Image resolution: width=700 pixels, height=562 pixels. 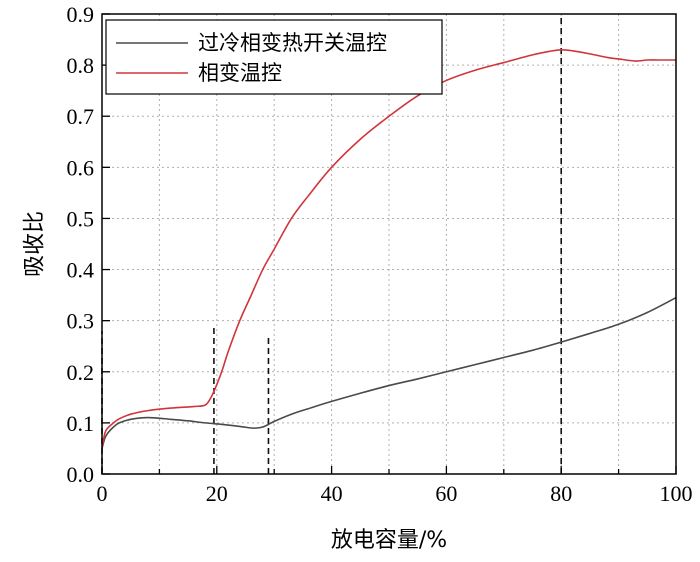 I want to click on x-tick-label: 0, so click(x=102, y=493).